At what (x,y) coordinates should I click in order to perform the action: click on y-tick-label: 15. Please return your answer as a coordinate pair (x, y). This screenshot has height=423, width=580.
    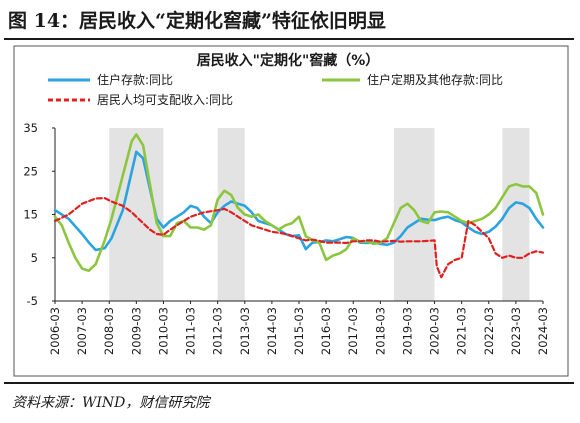
    Looking at the image, I should click on (30, 215).